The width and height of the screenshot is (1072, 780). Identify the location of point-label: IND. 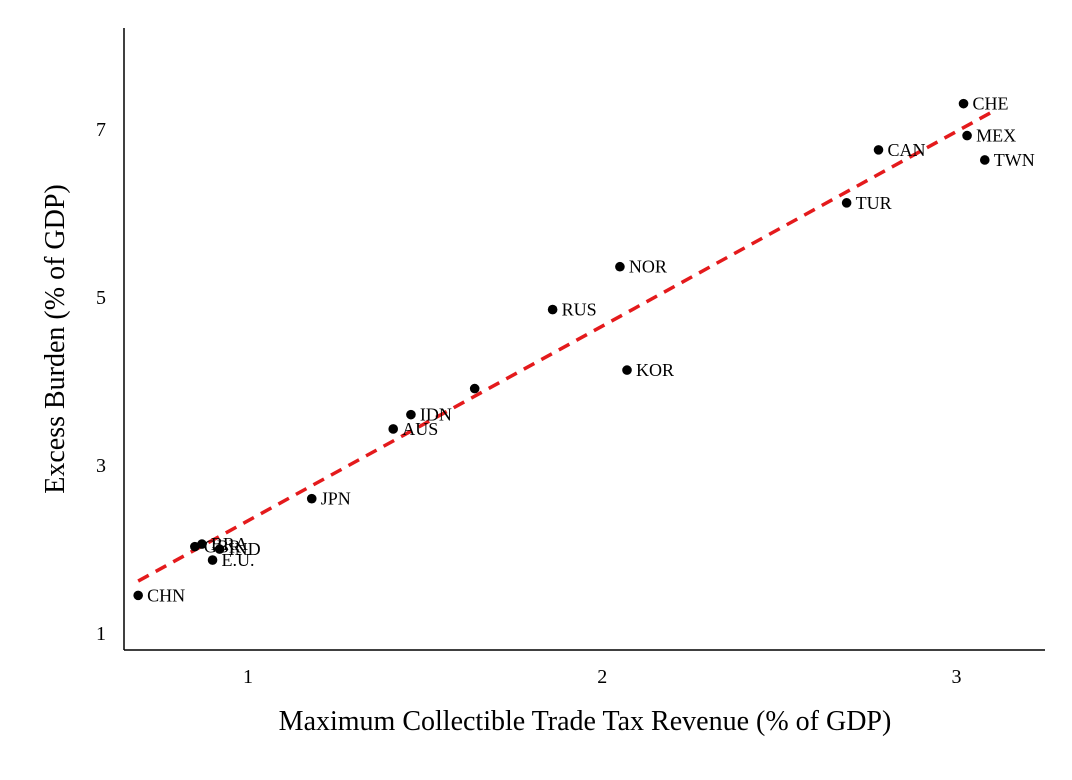
(245, 549).